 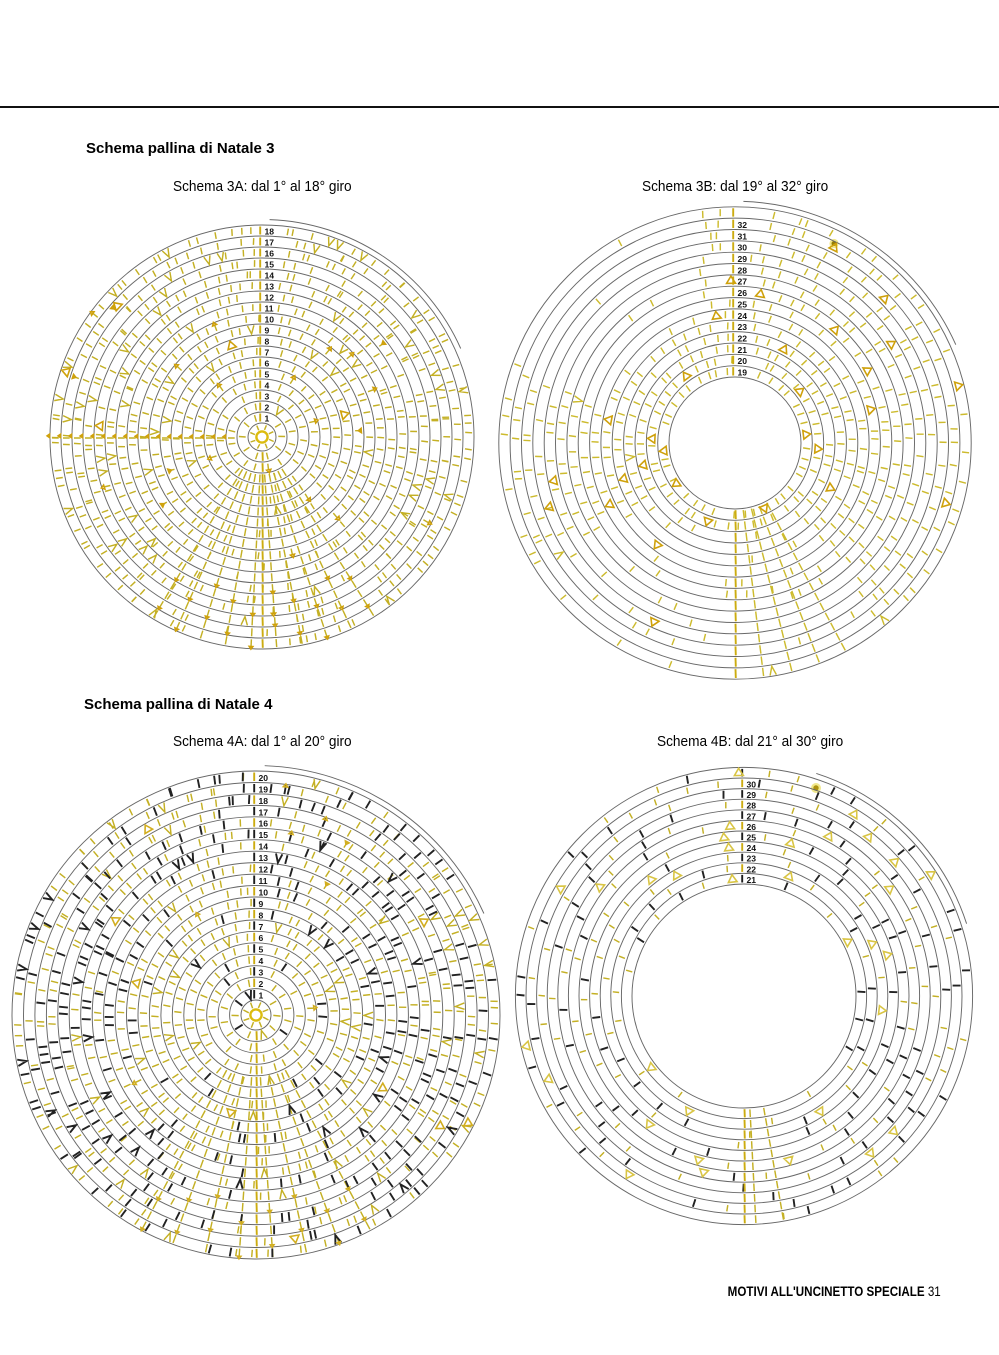 What do you see at coordinates (743, 236) in the screenshot?
I see `svg-text: 31` at bounding box center [743, 236].